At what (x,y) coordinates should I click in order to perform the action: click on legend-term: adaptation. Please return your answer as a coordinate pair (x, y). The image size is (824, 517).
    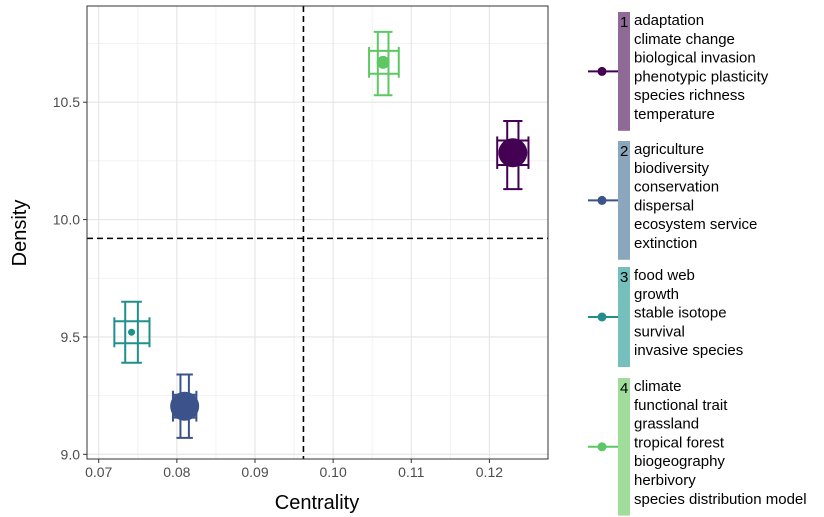
    Looking at the image, I should click on (669, 20).